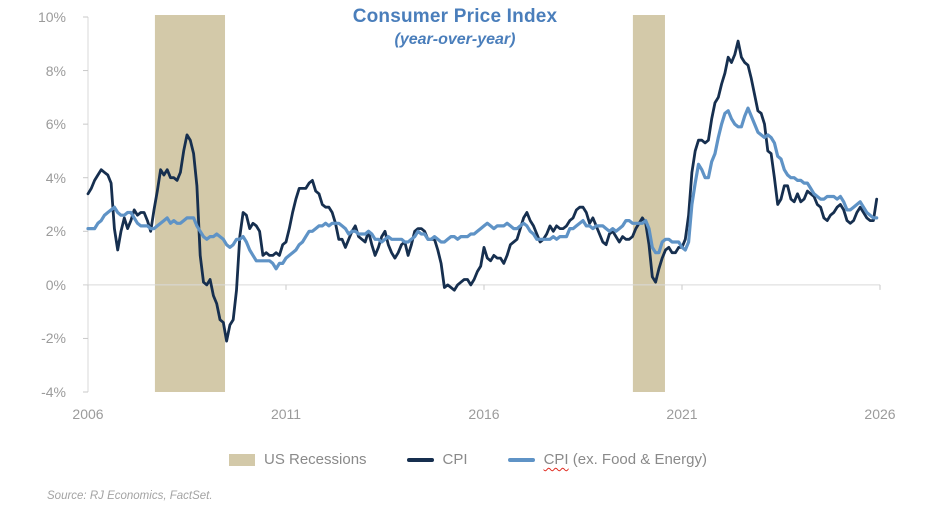 This screenshot has width=936, height=517. What do you see at coordinates (51, 17) in the screenshot?
I see `y-axis-label-10: 10%` at bounding box center [51, 17].